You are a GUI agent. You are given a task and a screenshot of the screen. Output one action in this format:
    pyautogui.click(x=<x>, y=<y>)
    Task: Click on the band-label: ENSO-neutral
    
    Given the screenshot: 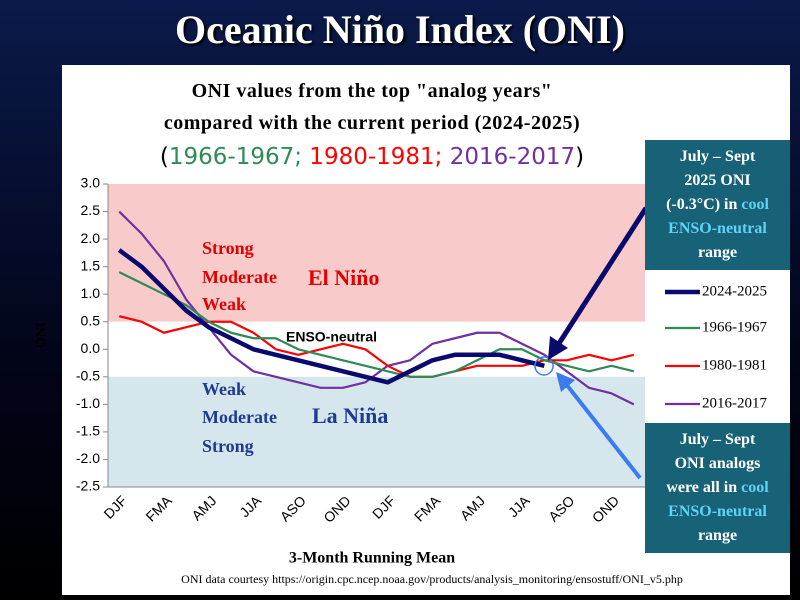 What is the action you would take?
    pyautogui.click(x=331, y=337)
    